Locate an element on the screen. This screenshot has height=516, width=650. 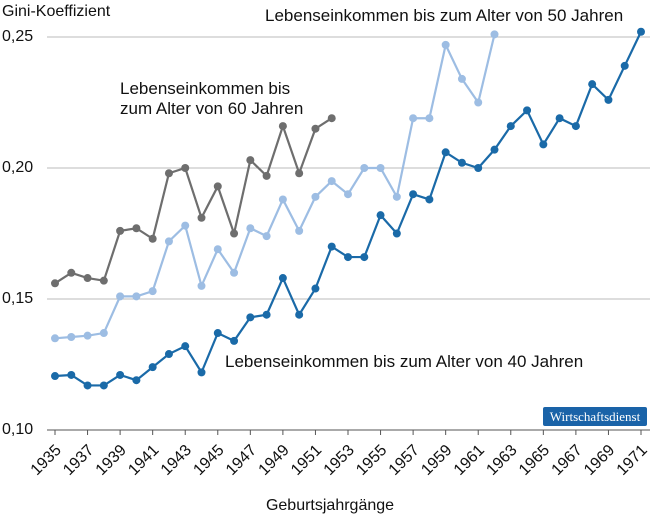
x-tick-label: 1935 is located at coordinates (46, 460).